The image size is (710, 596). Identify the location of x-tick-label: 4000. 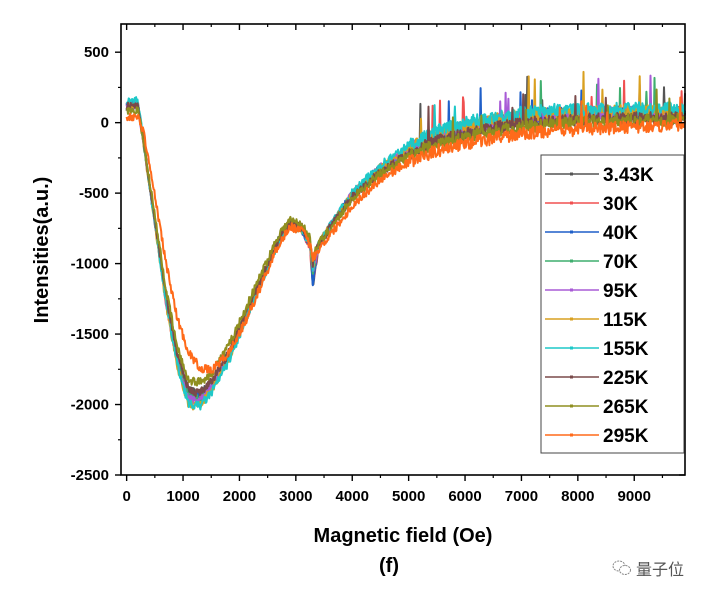
(352, 496).